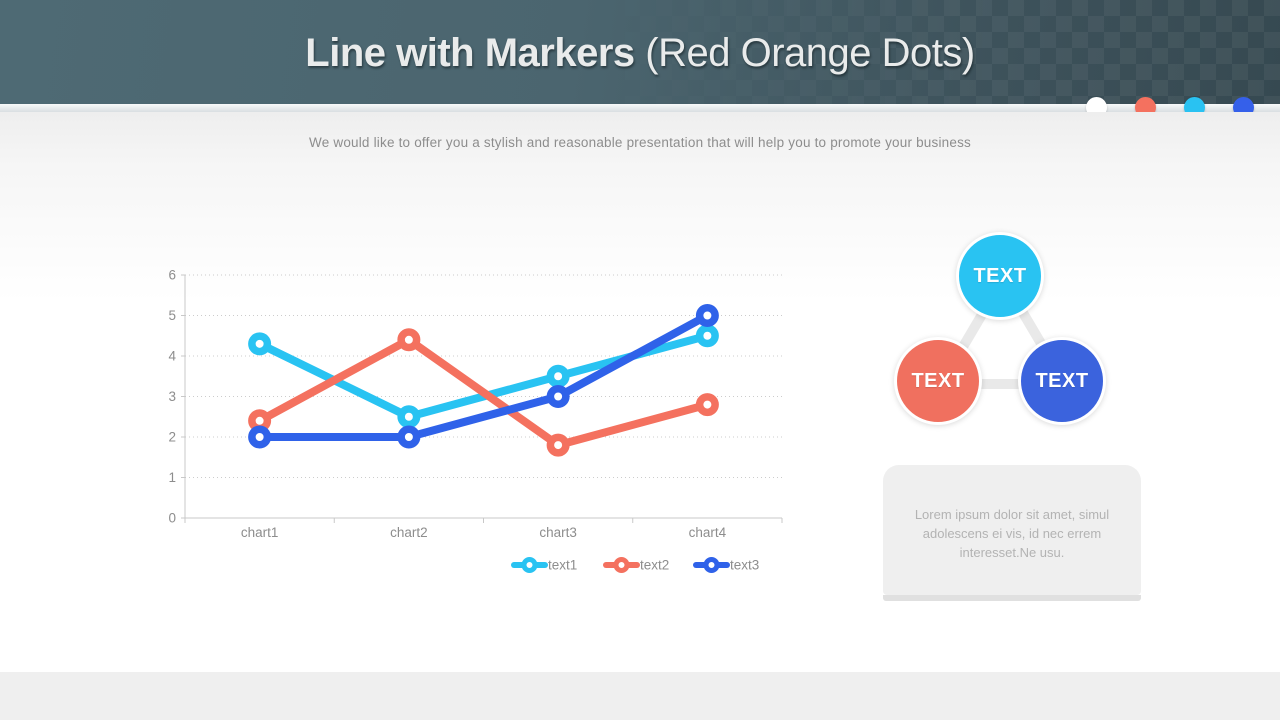 This screenshot has height=720, width=1280. What do you see at coordinates (804, 53) in the screenshot?
I see `page-title-regular: (Red Orange Dots)` at bounding box center [804, 53].